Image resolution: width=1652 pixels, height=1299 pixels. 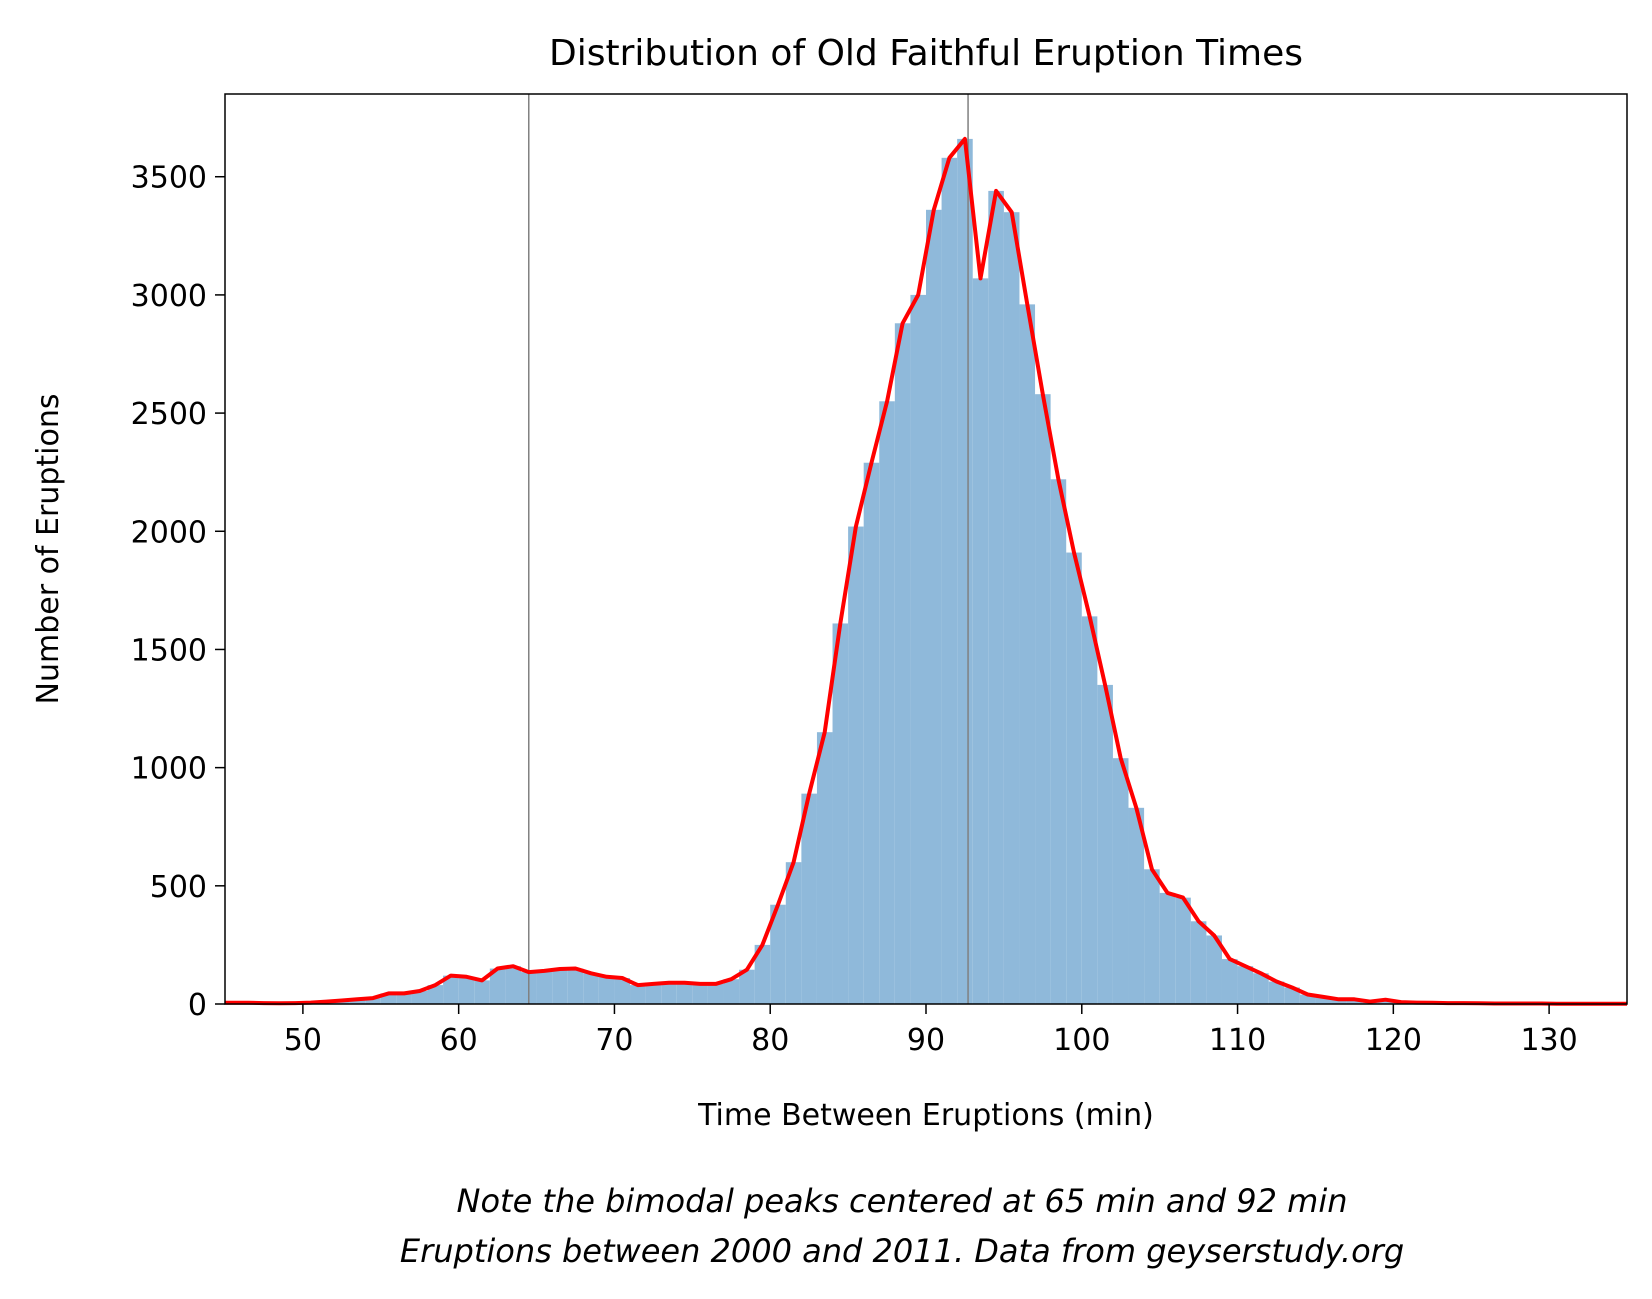 What do you see at coordinates (1237, 1040) in the screenshot?
I see `x-tick-label: 110` at bounding box center [1237, 1040].